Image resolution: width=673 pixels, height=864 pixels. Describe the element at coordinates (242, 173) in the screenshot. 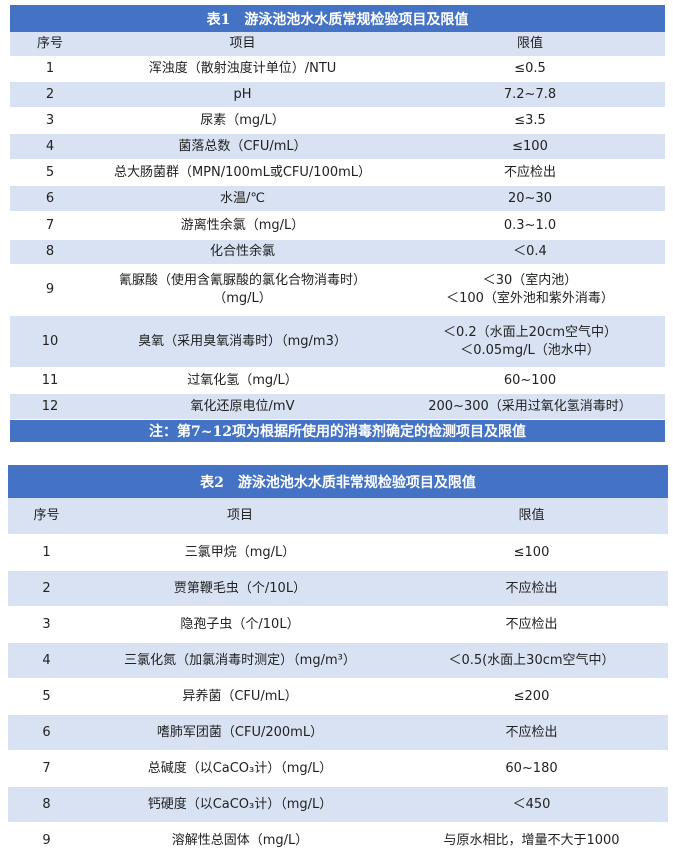

I see `table-cell: 总大肠菌群（MPN/100mL或CFU/100mL）` at that location.